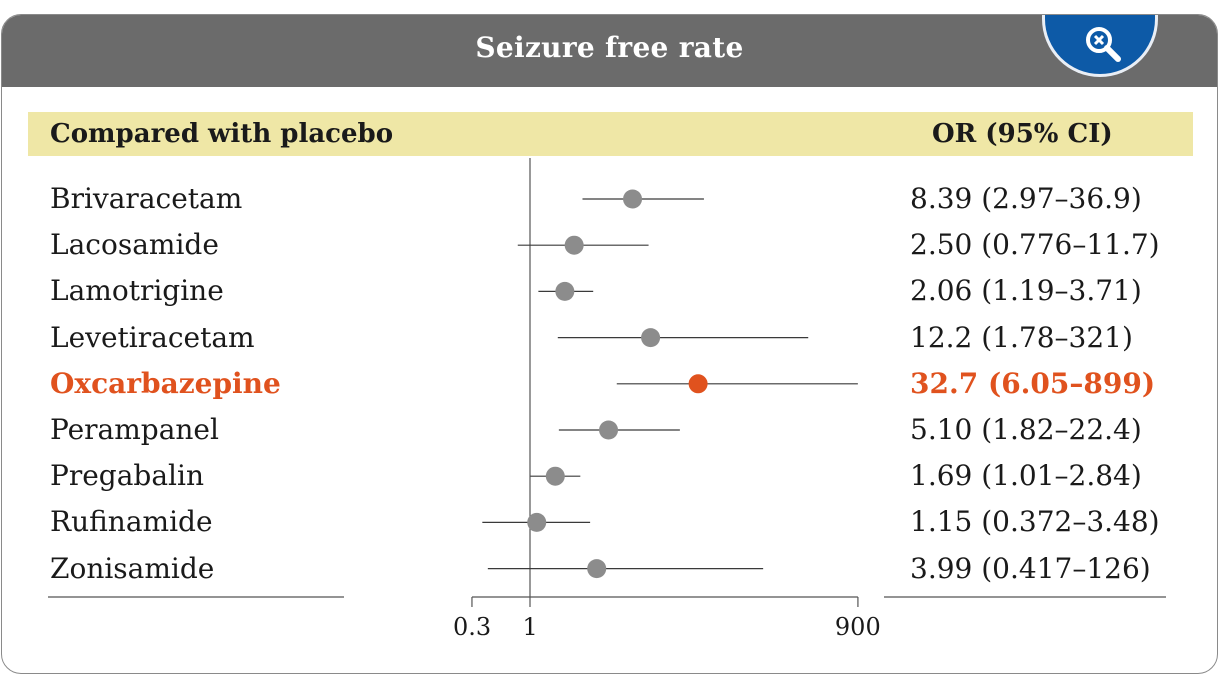 This screenshot has width=1221, height=677. Describe the element at coordinates (137, 291) in the screenshot. I see `drug-label: Lamotrigine` at that location.